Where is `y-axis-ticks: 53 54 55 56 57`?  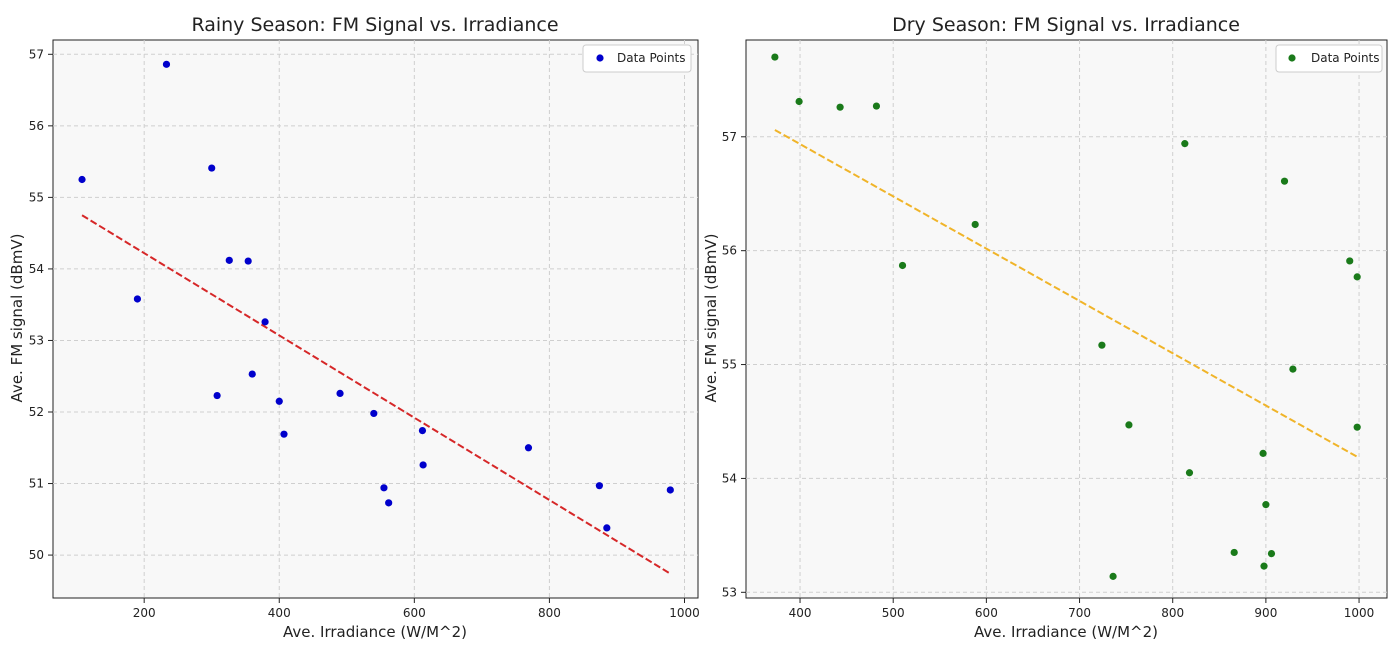
y-axis-ticks: 53 54 55 56 57 is located at coordinates (734, 364).